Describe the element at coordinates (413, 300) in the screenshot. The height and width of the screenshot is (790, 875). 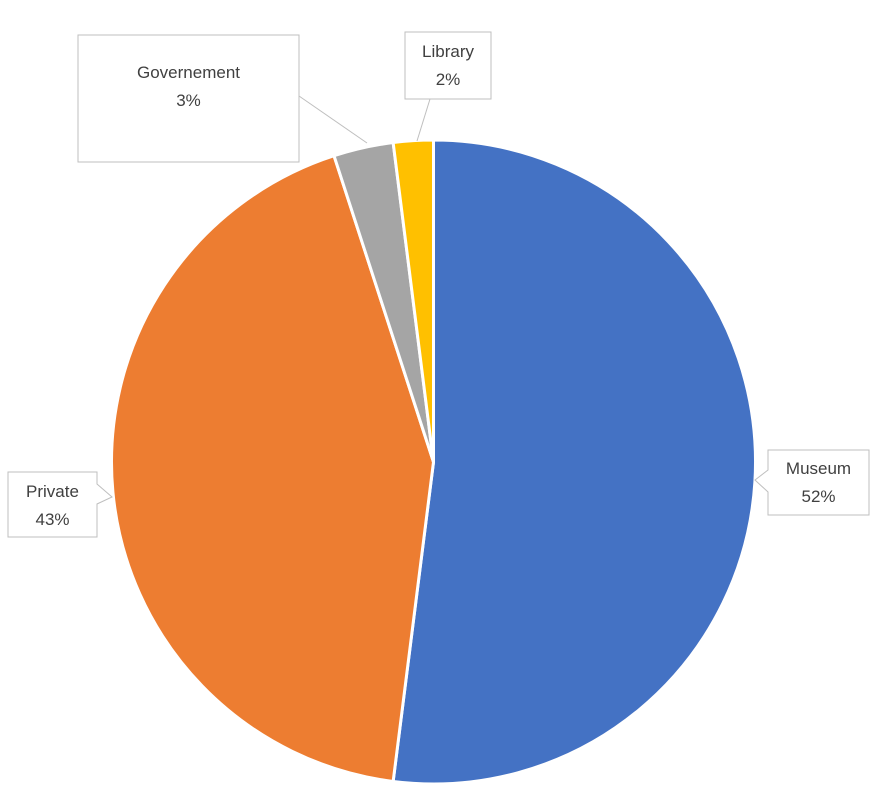
I see `slice-library` at that location.